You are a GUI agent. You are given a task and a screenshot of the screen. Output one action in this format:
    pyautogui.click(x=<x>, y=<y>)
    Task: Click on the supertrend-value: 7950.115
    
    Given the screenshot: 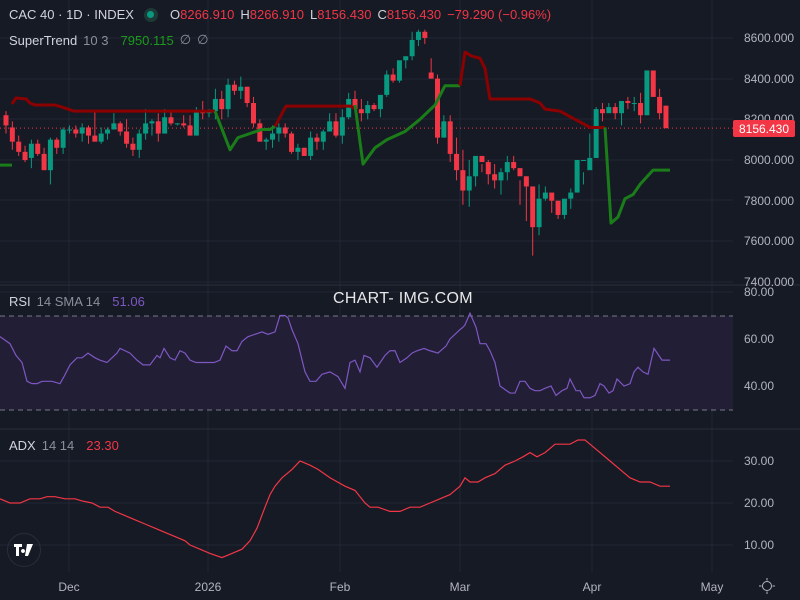 What is the action you would take?
    pyautogui.click(x=147, y=40)
    